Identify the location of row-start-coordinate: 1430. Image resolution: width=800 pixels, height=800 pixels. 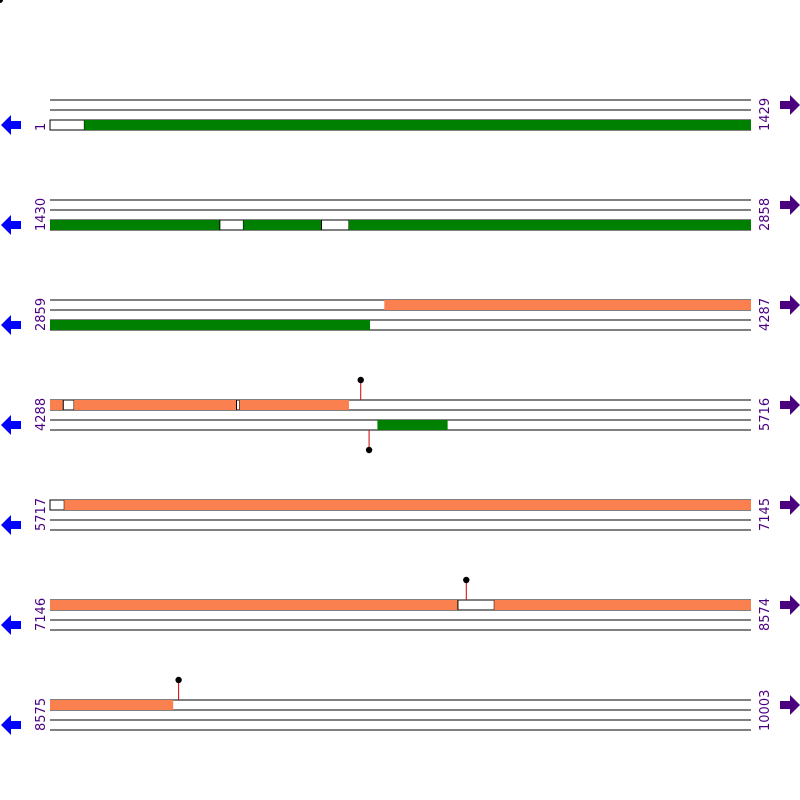
(41, 214).